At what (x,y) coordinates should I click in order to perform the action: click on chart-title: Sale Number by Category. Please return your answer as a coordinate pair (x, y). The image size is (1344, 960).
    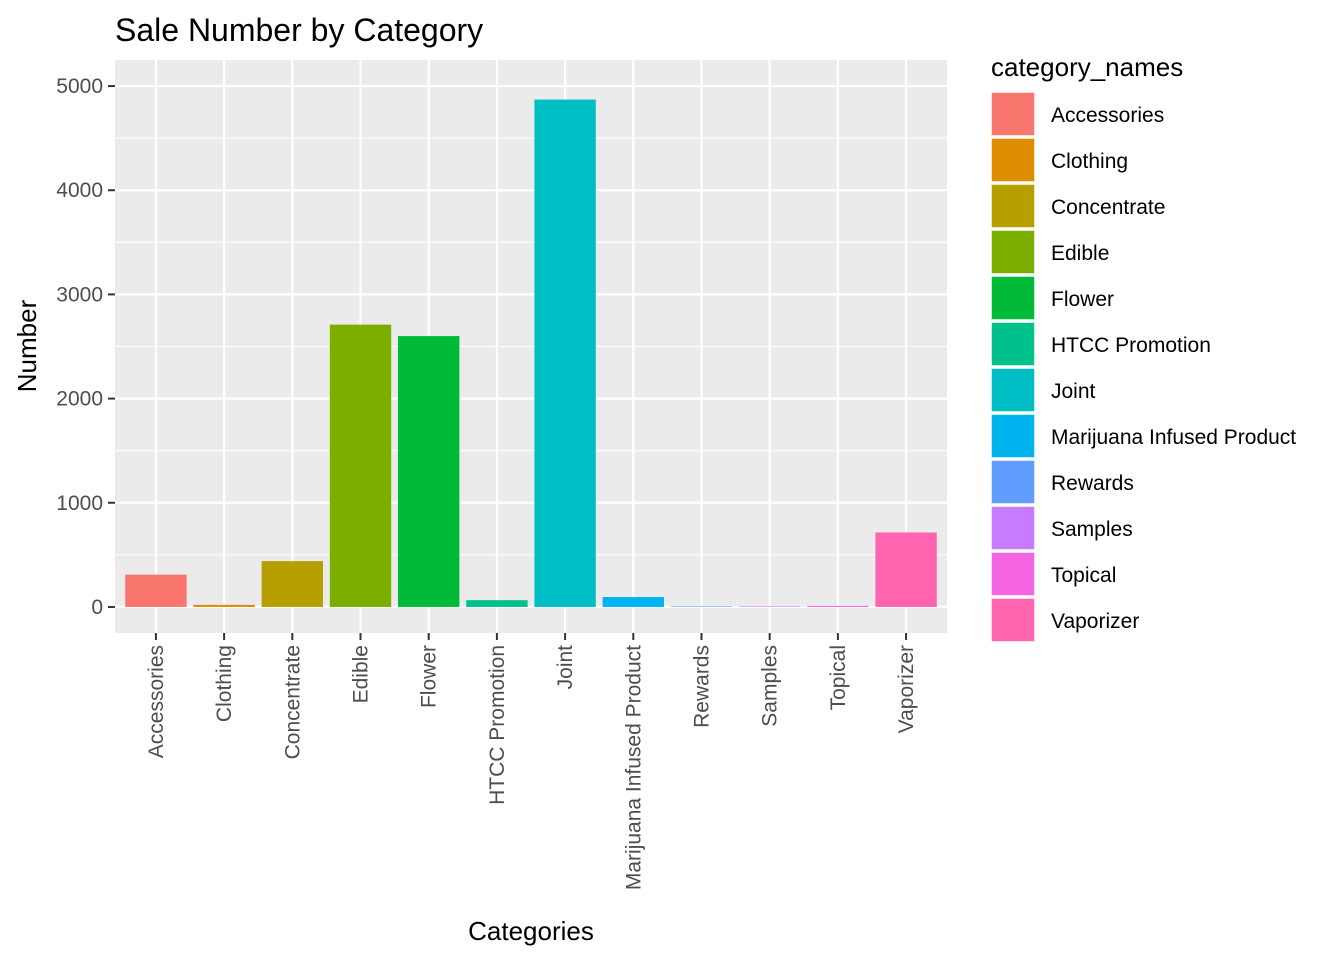
    Looking at the image, I should click on (299, 30).